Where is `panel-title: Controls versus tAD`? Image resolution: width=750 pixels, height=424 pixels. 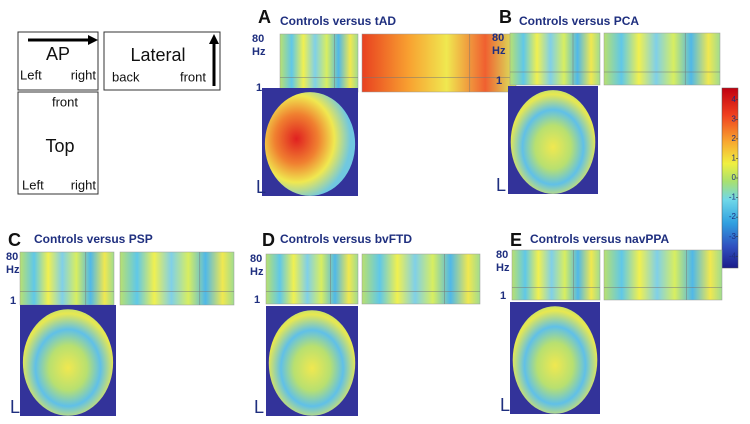
panel-title: Controls versus tAD is located at coordinates (338, 21).